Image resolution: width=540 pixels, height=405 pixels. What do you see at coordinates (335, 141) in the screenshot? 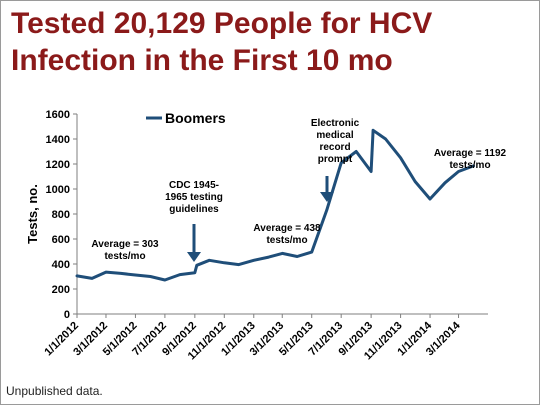
I see `annotation-4: Electronic medical record prompt` at bounding box center [335, 141].